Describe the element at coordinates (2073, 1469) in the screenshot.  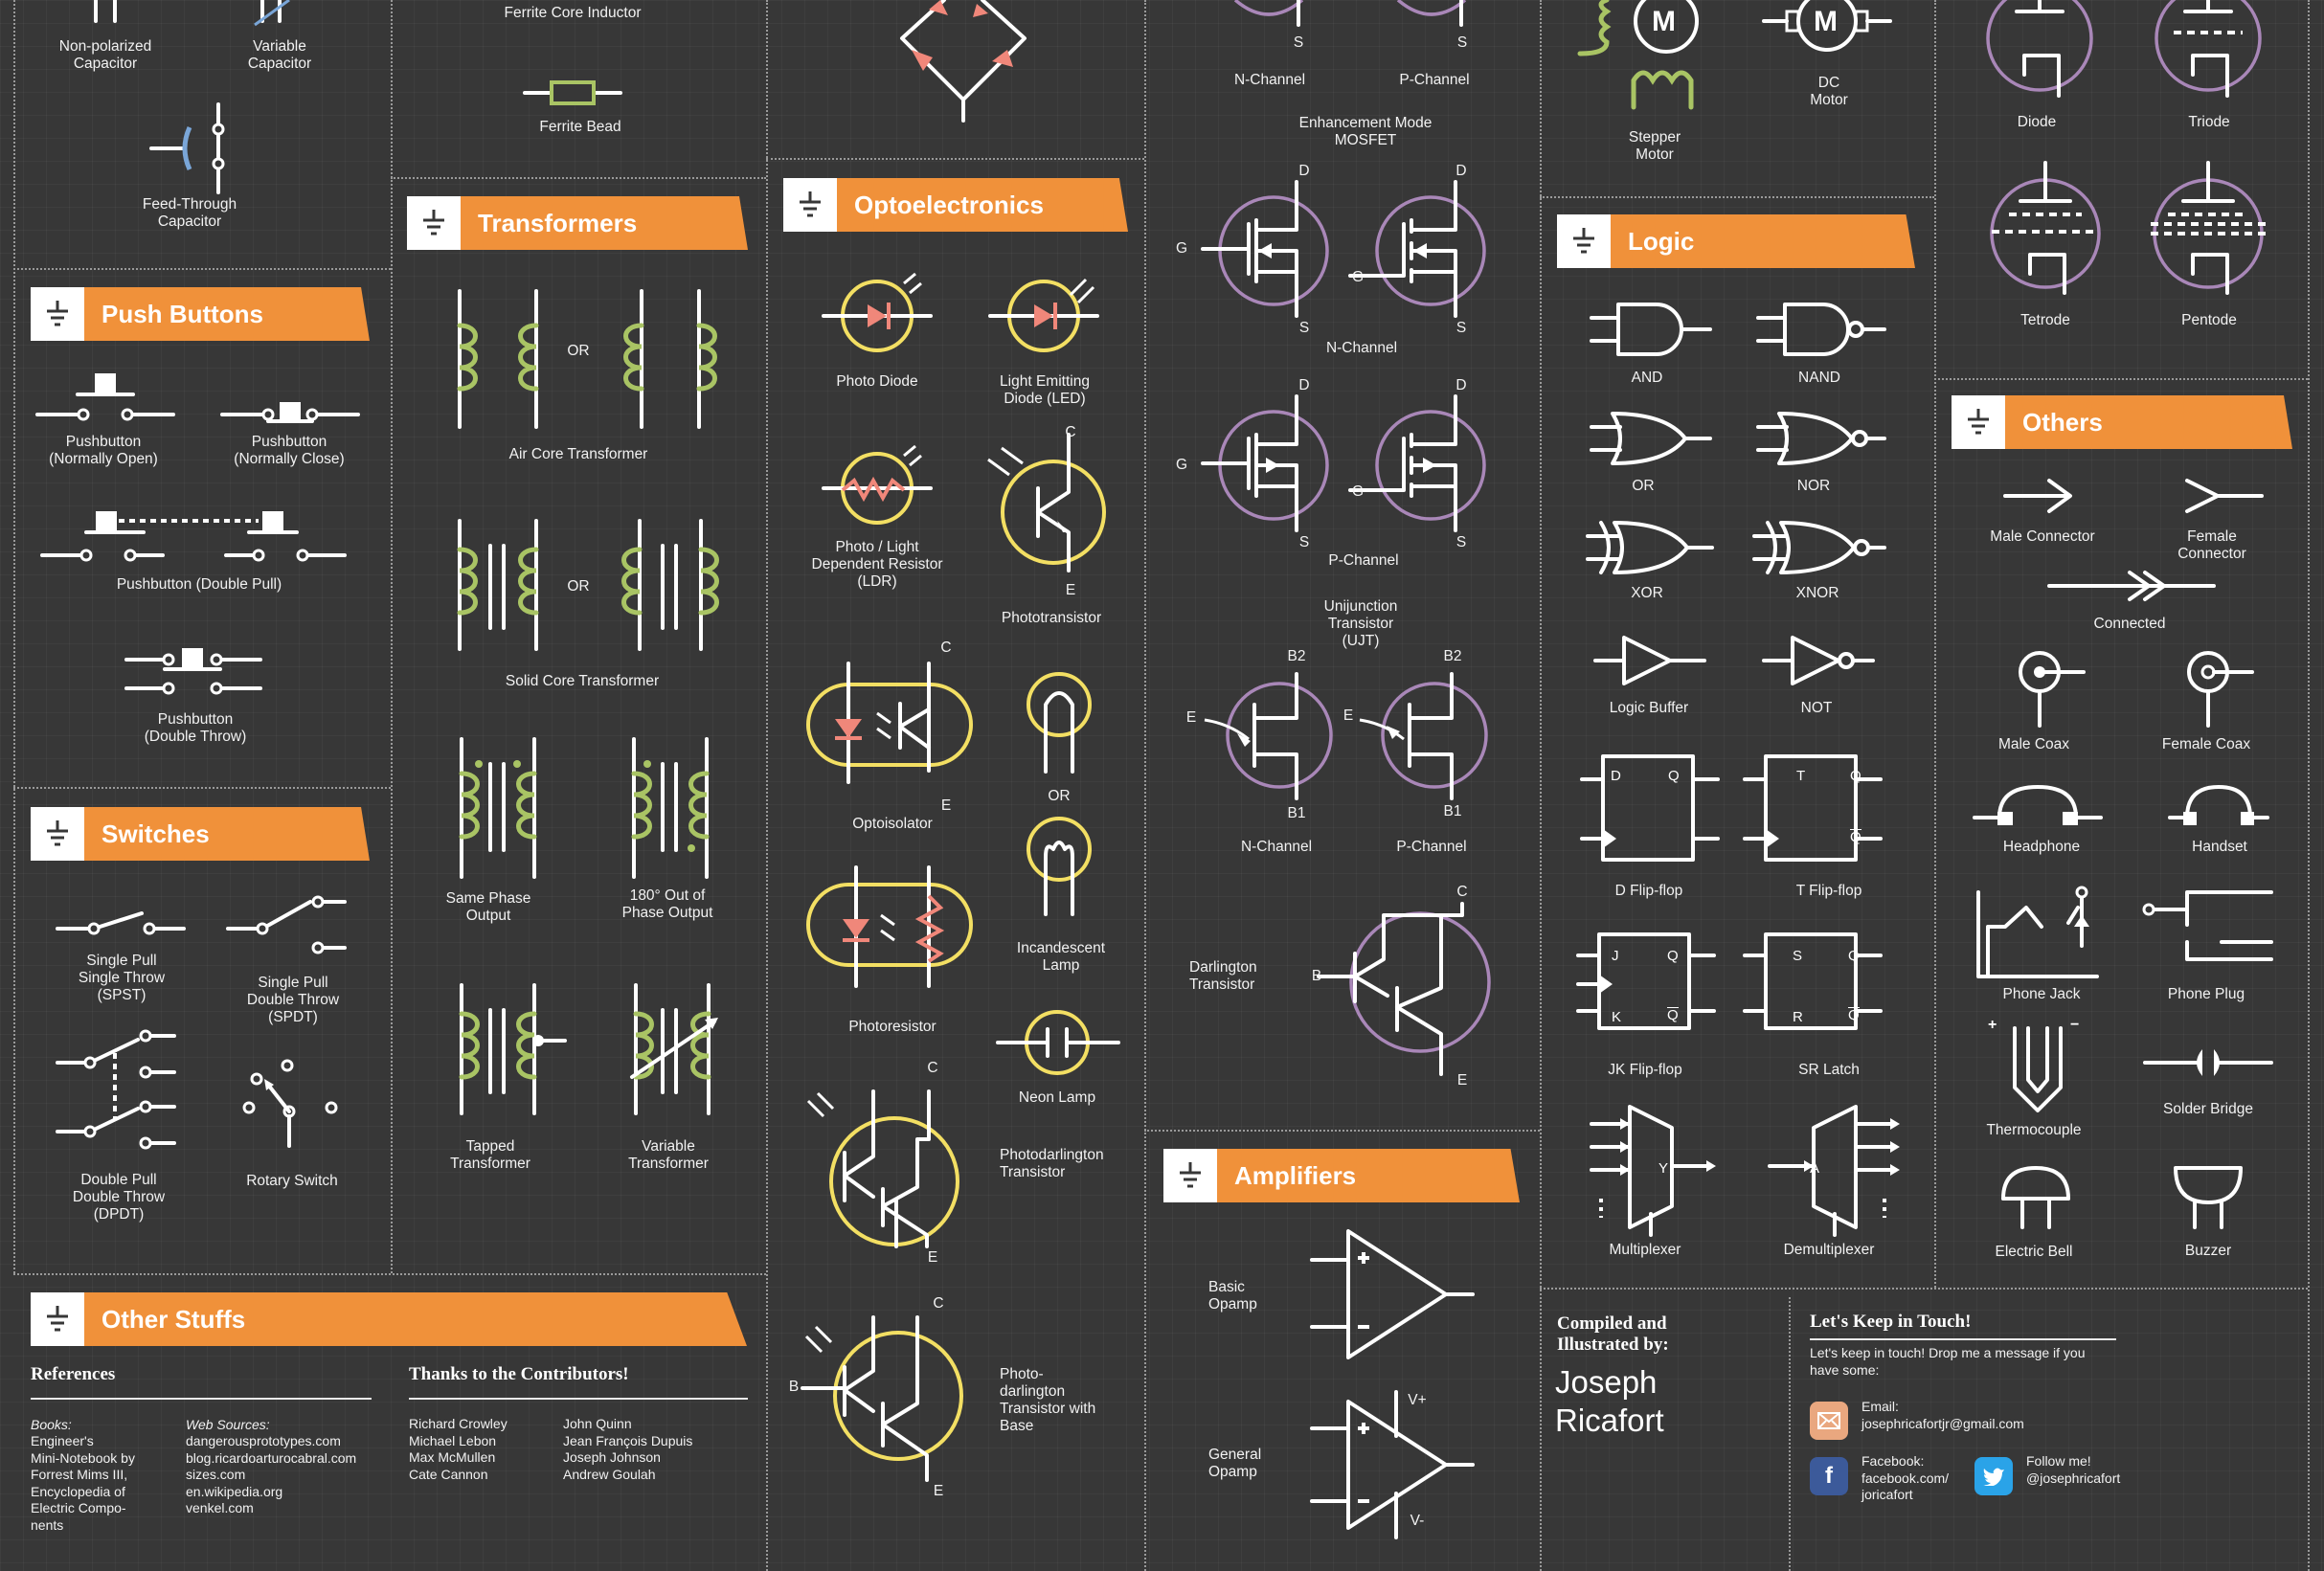
I see `twitter-text: Follow me! @josephricafort` at that location.